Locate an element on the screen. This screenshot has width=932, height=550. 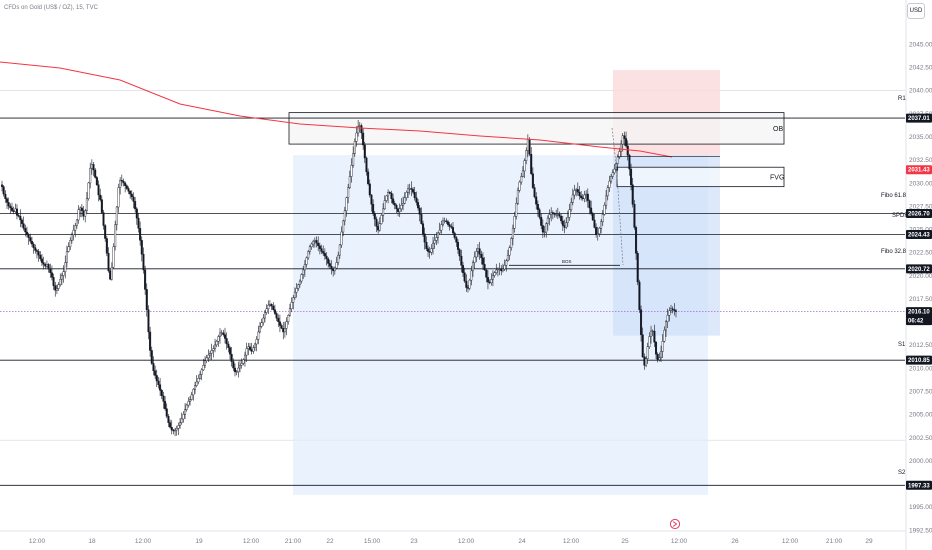
time-tick-label: 15:00 is located at coordinates (372, 541).